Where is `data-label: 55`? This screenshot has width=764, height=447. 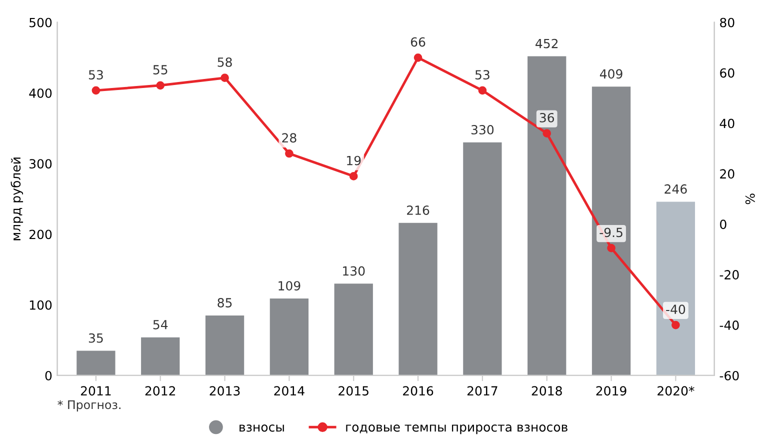 data-label: 55 is located at coordinates (160, 69).